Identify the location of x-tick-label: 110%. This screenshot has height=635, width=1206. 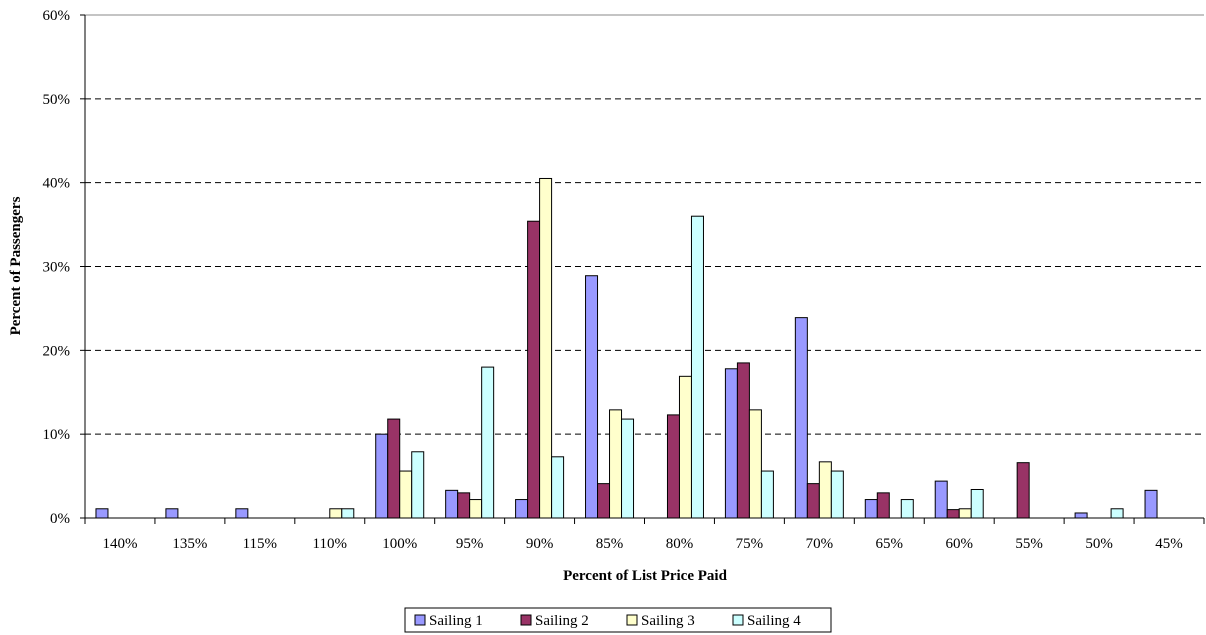
(330, 544).